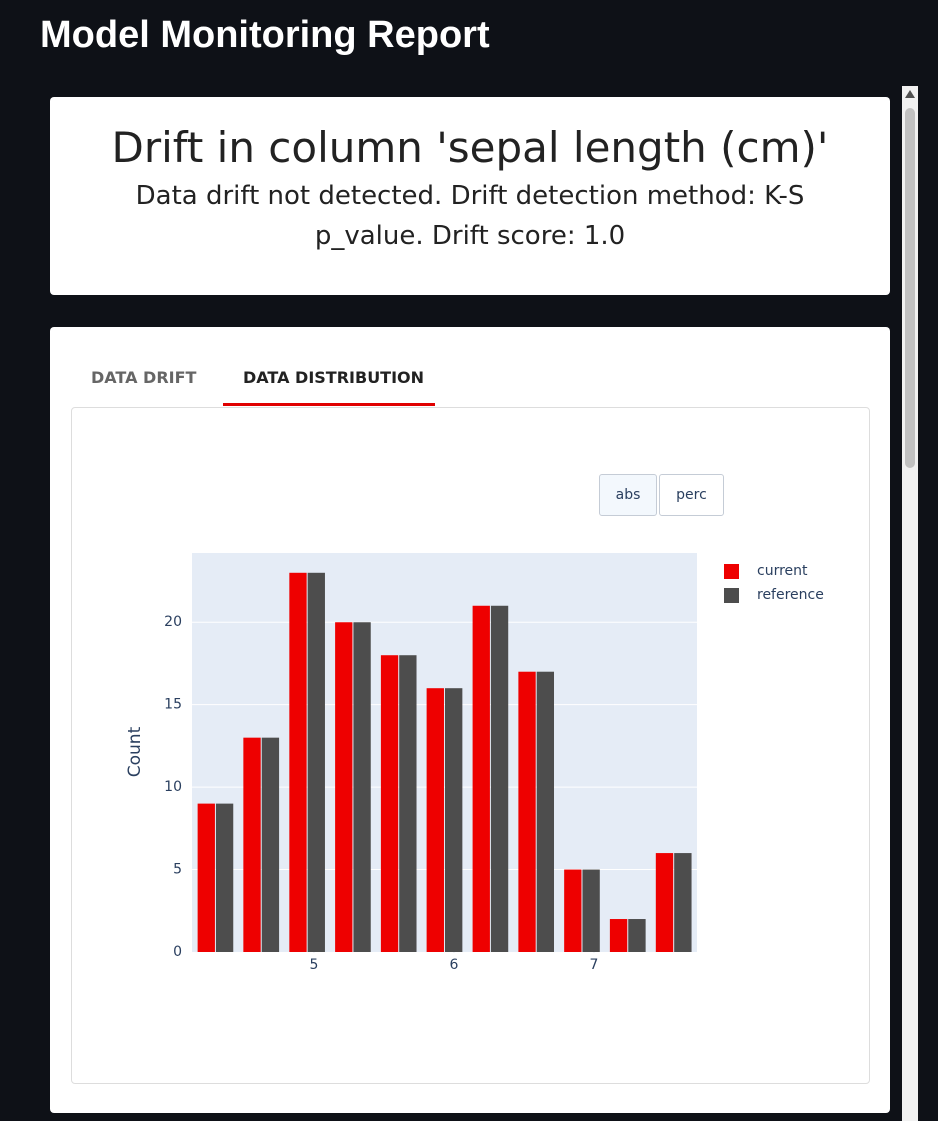 The image size is (938, 1121). What do you see at coordinates (691, 495) in the screenshot?
I see `perc-button: perc` at bounding box center [691, 495].